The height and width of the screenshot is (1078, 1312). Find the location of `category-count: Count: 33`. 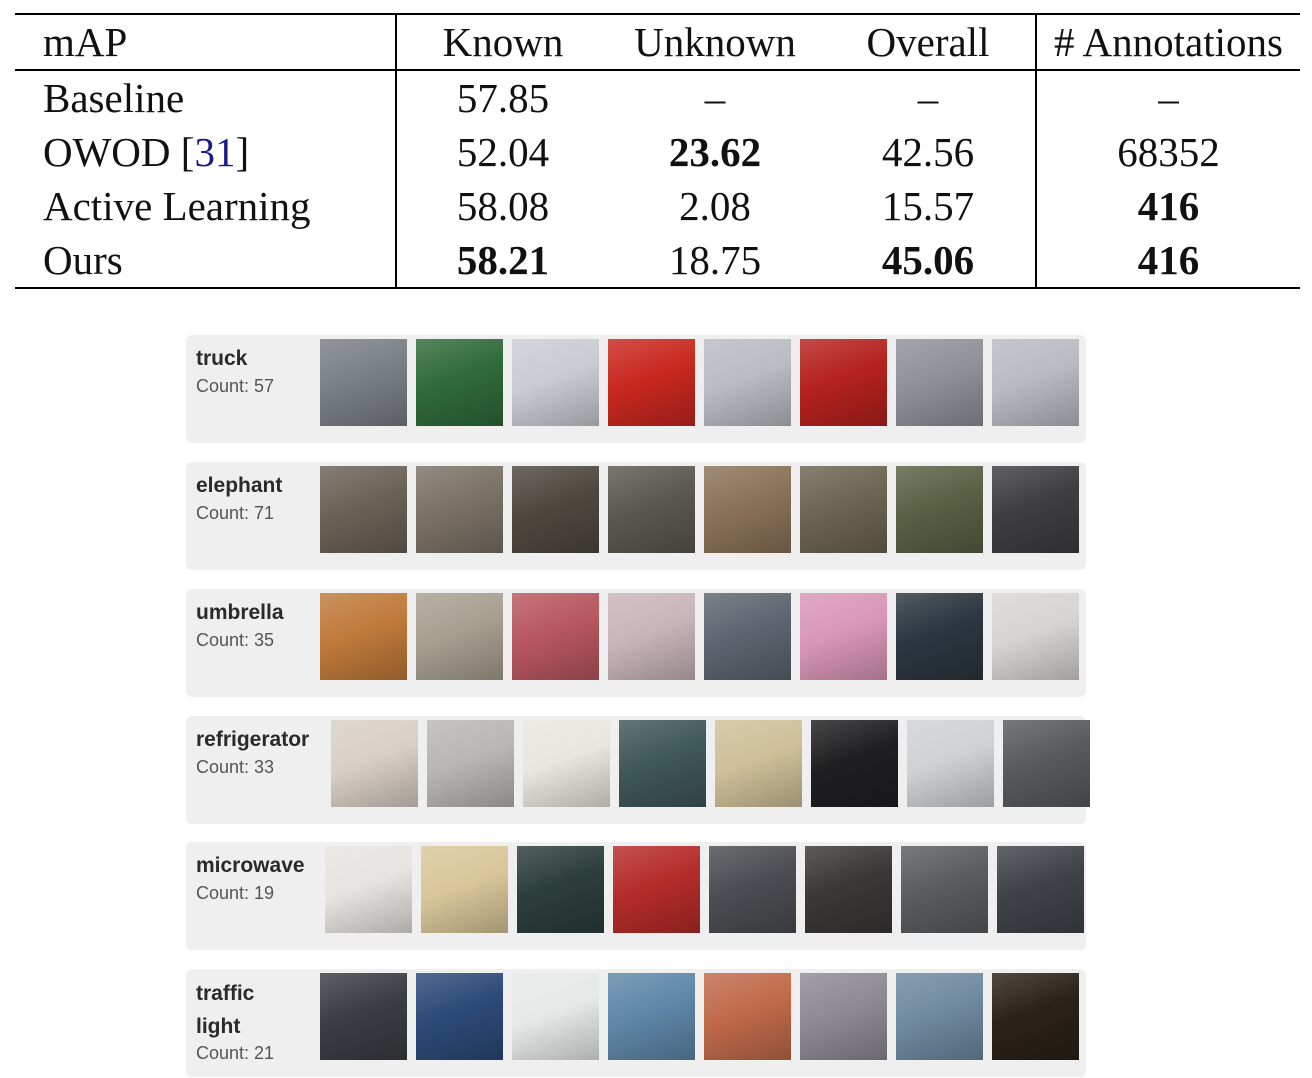

category-count: Count: 33 is located at coordinates (235, 767).